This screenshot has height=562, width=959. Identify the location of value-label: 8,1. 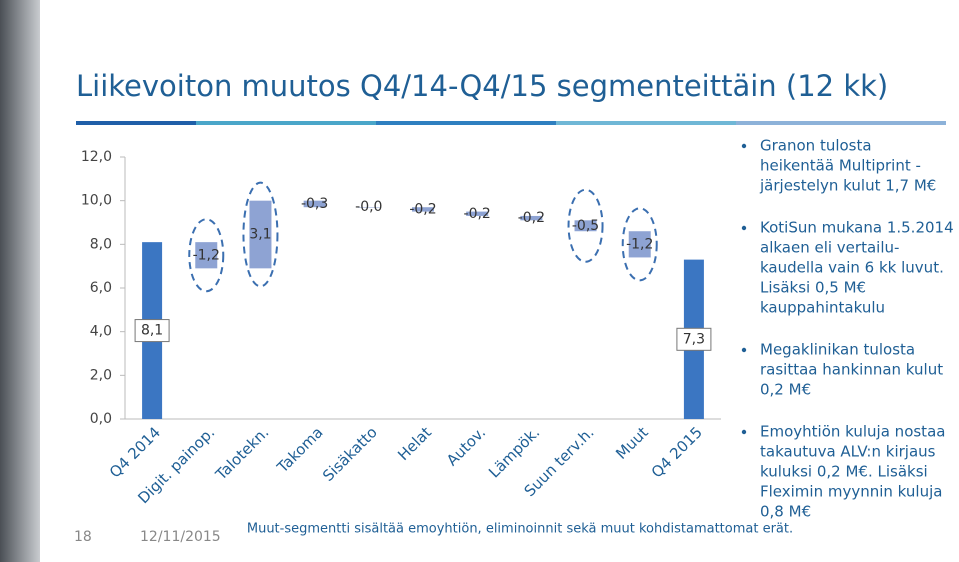
(152, 331).